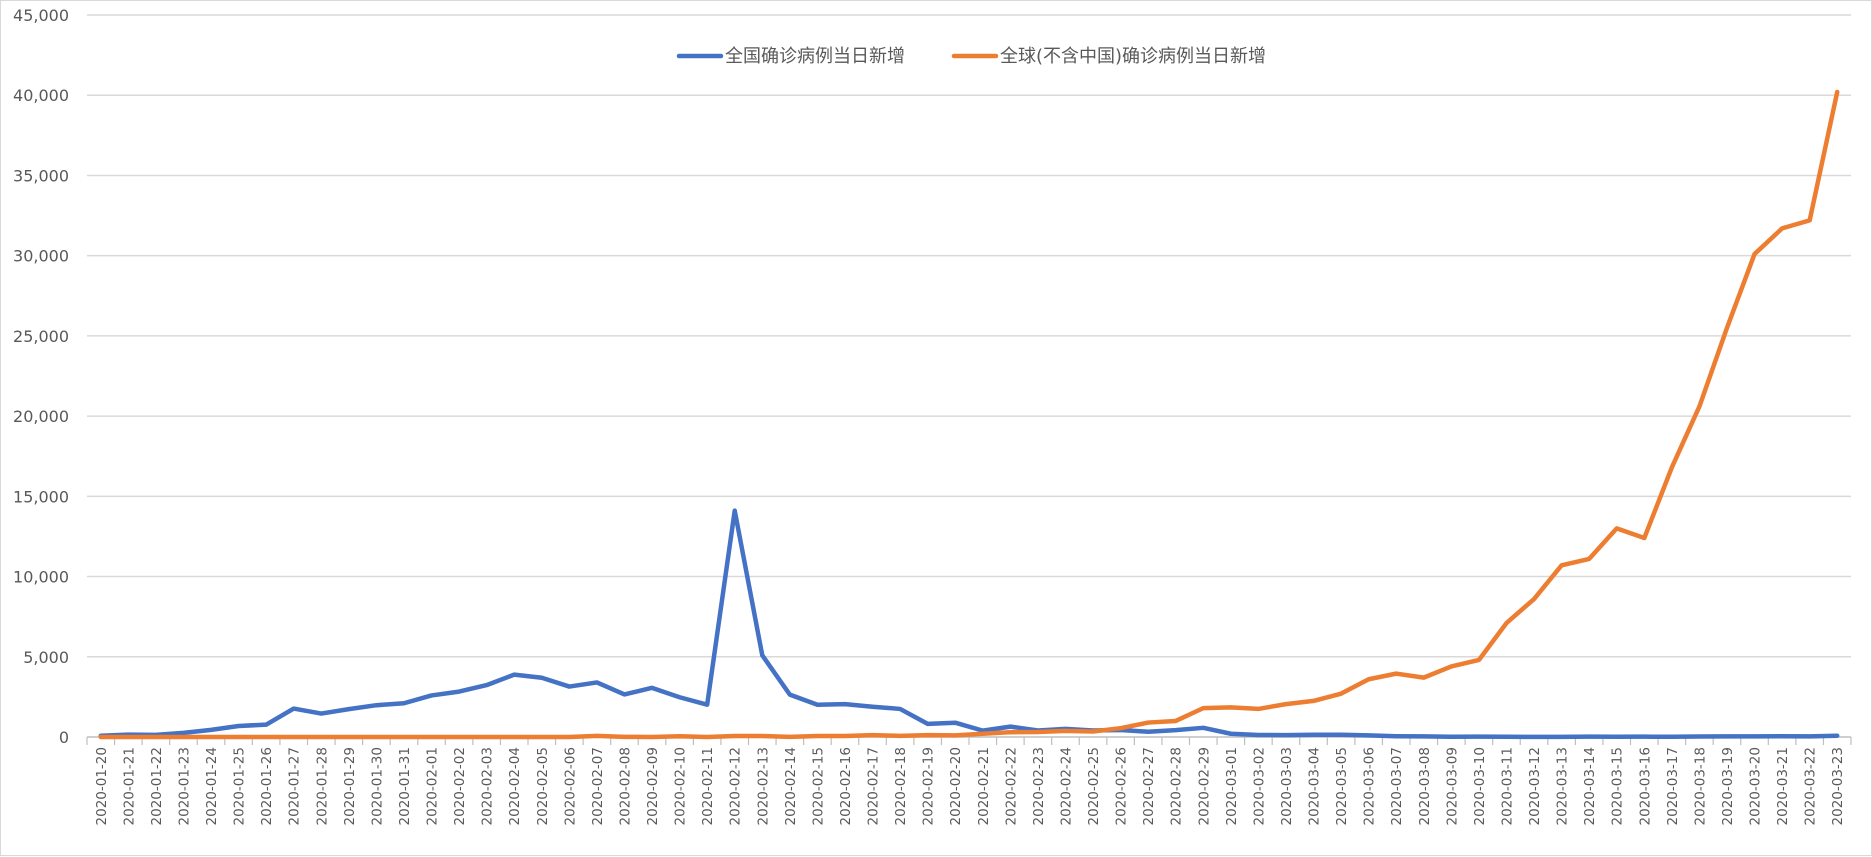  Describe the element at coordinates (41, 256) in the screenshot. I see `y-tick-label: 30,000` at that location.